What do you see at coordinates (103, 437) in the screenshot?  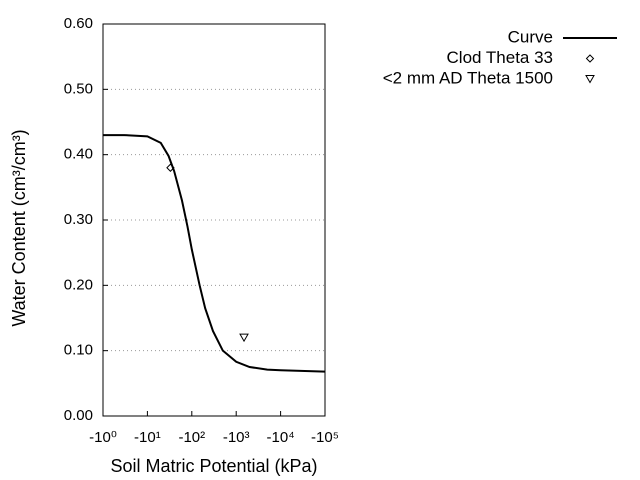 I see `x-tick-label: -10⁰` at bounding box center [103, 437].